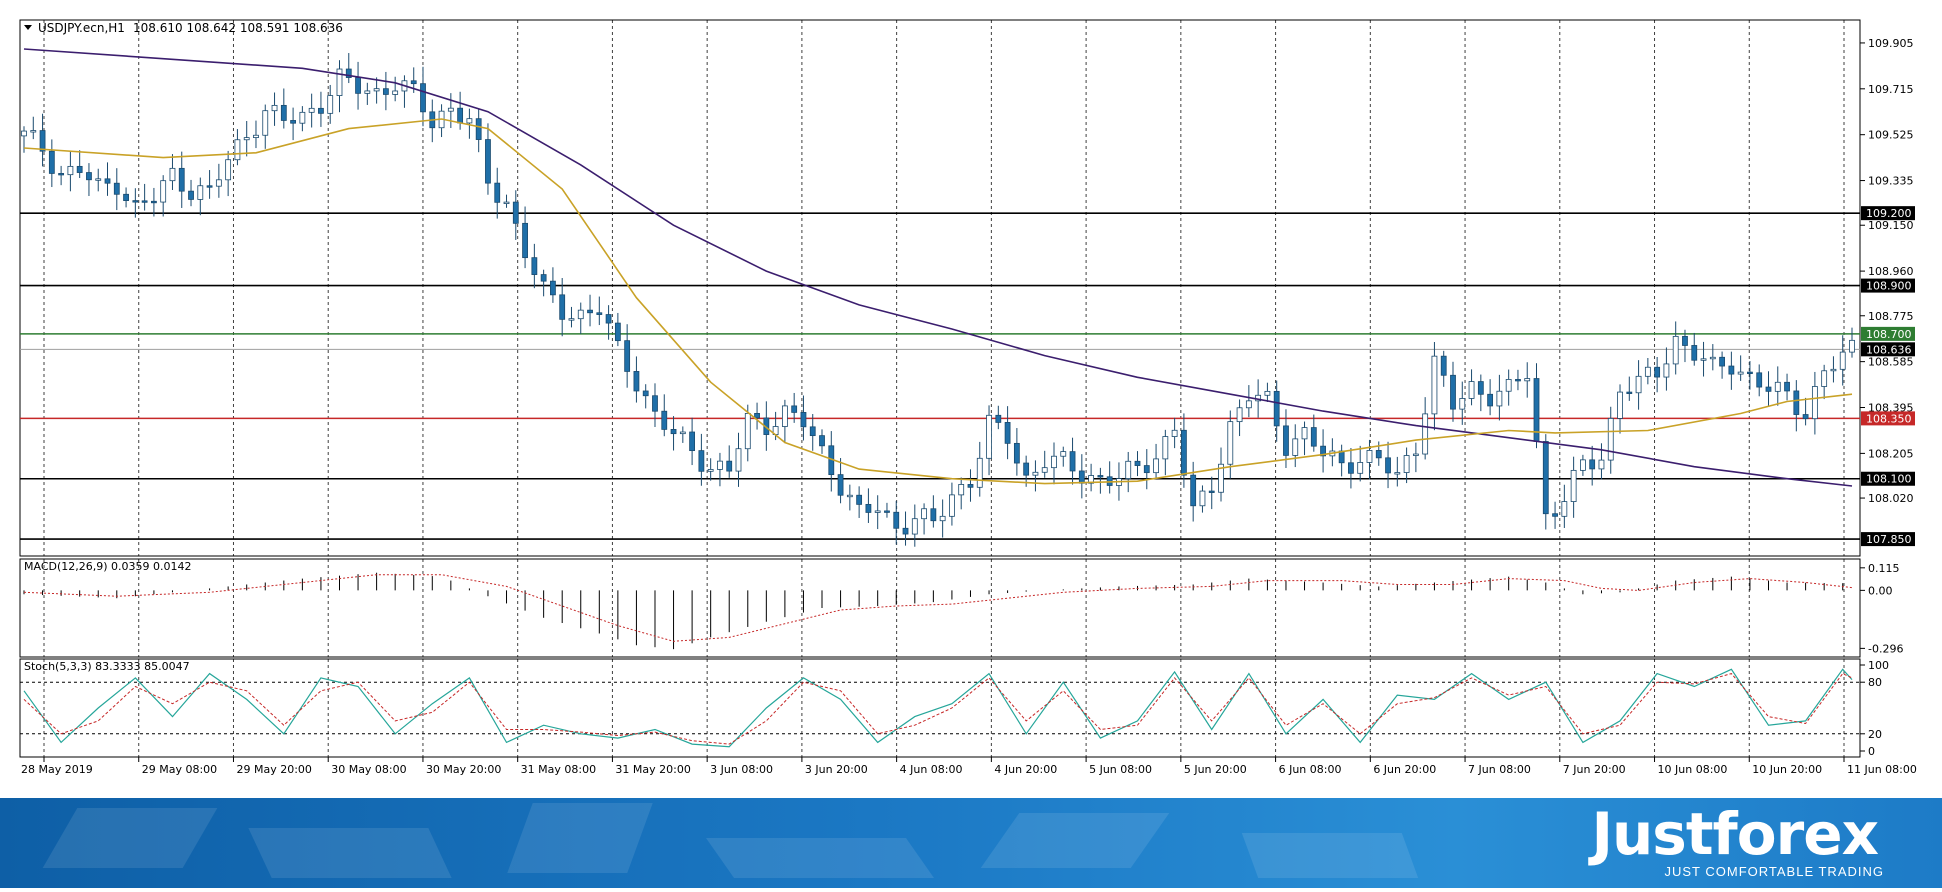  I want to click on level-price-label: 108.100, so click(1889, 479).